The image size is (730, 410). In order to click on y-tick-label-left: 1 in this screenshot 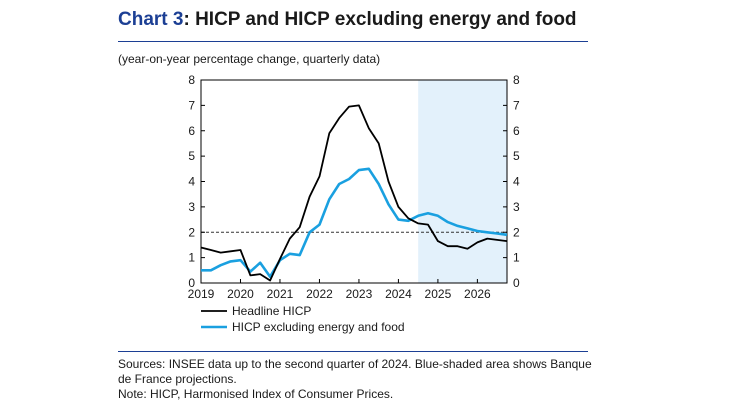, I will do `click(191, 258)`.